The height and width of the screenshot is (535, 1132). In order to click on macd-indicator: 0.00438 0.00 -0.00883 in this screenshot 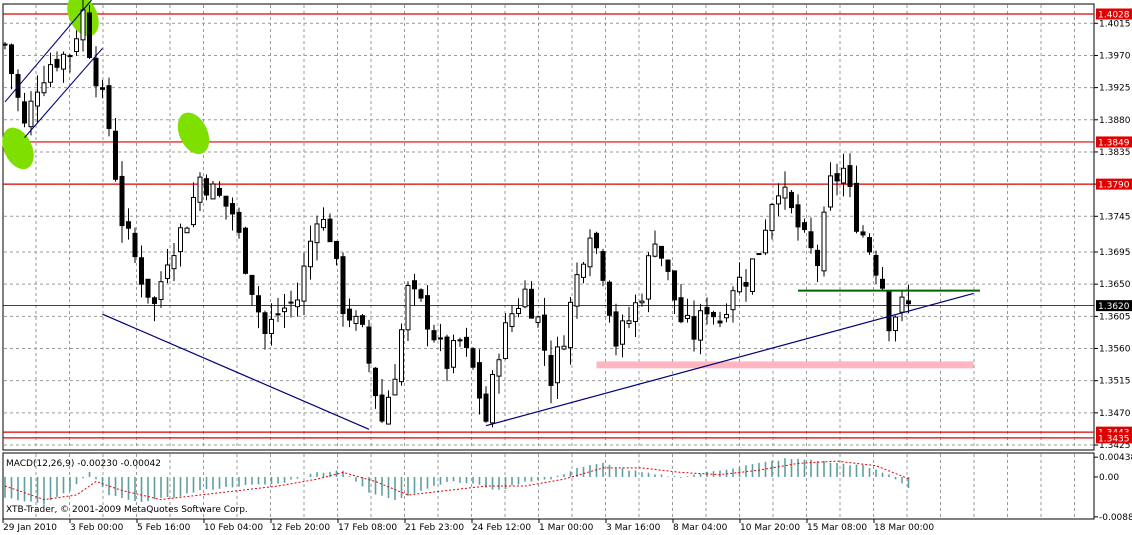, I will do `click(568, 488)`.